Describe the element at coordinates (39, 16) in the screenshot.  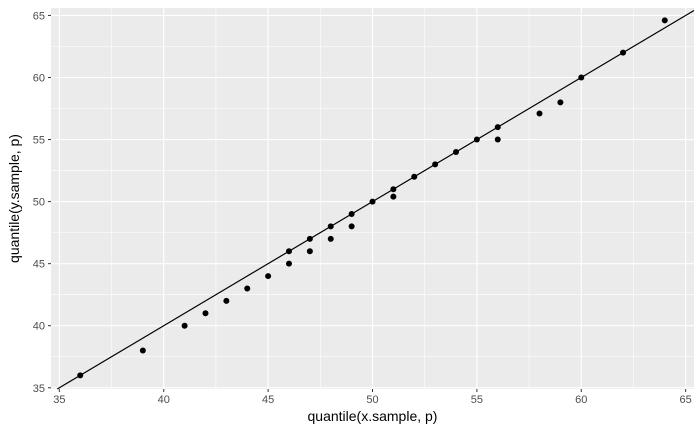
I see `y-tick-label: 65` at that location.